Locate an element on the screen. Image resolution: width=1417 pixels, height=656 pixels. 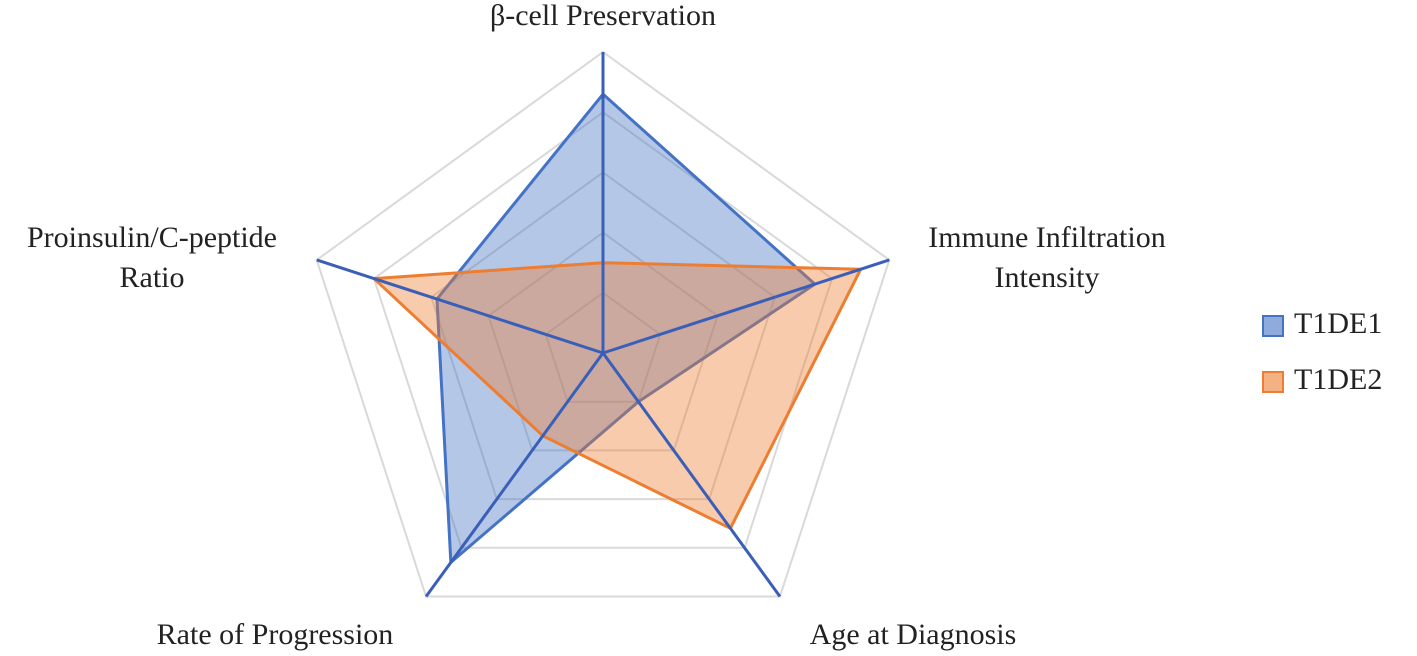
series-area is located at coordinates (617, 395).